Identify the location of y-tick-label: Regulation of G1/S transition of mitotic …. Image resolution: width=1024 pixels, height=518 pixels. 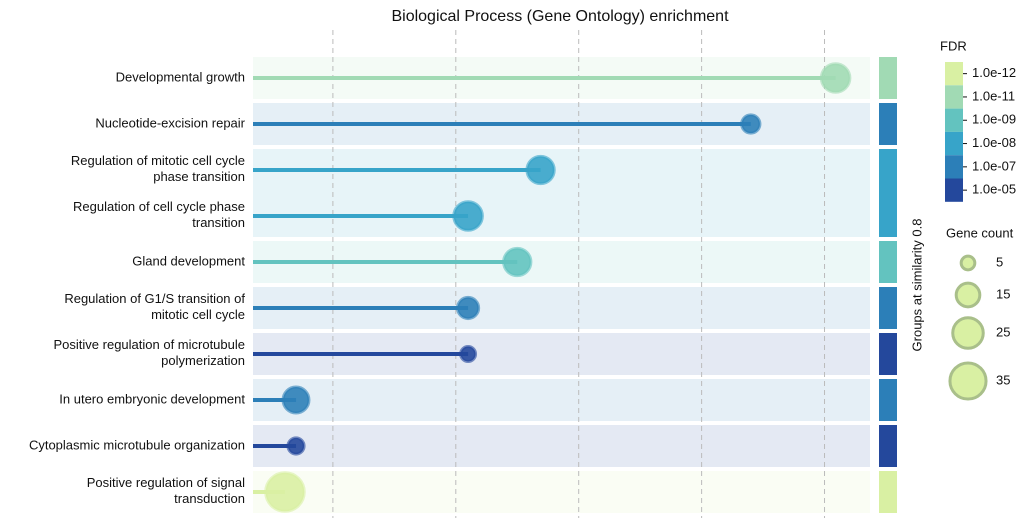
(154, 306).